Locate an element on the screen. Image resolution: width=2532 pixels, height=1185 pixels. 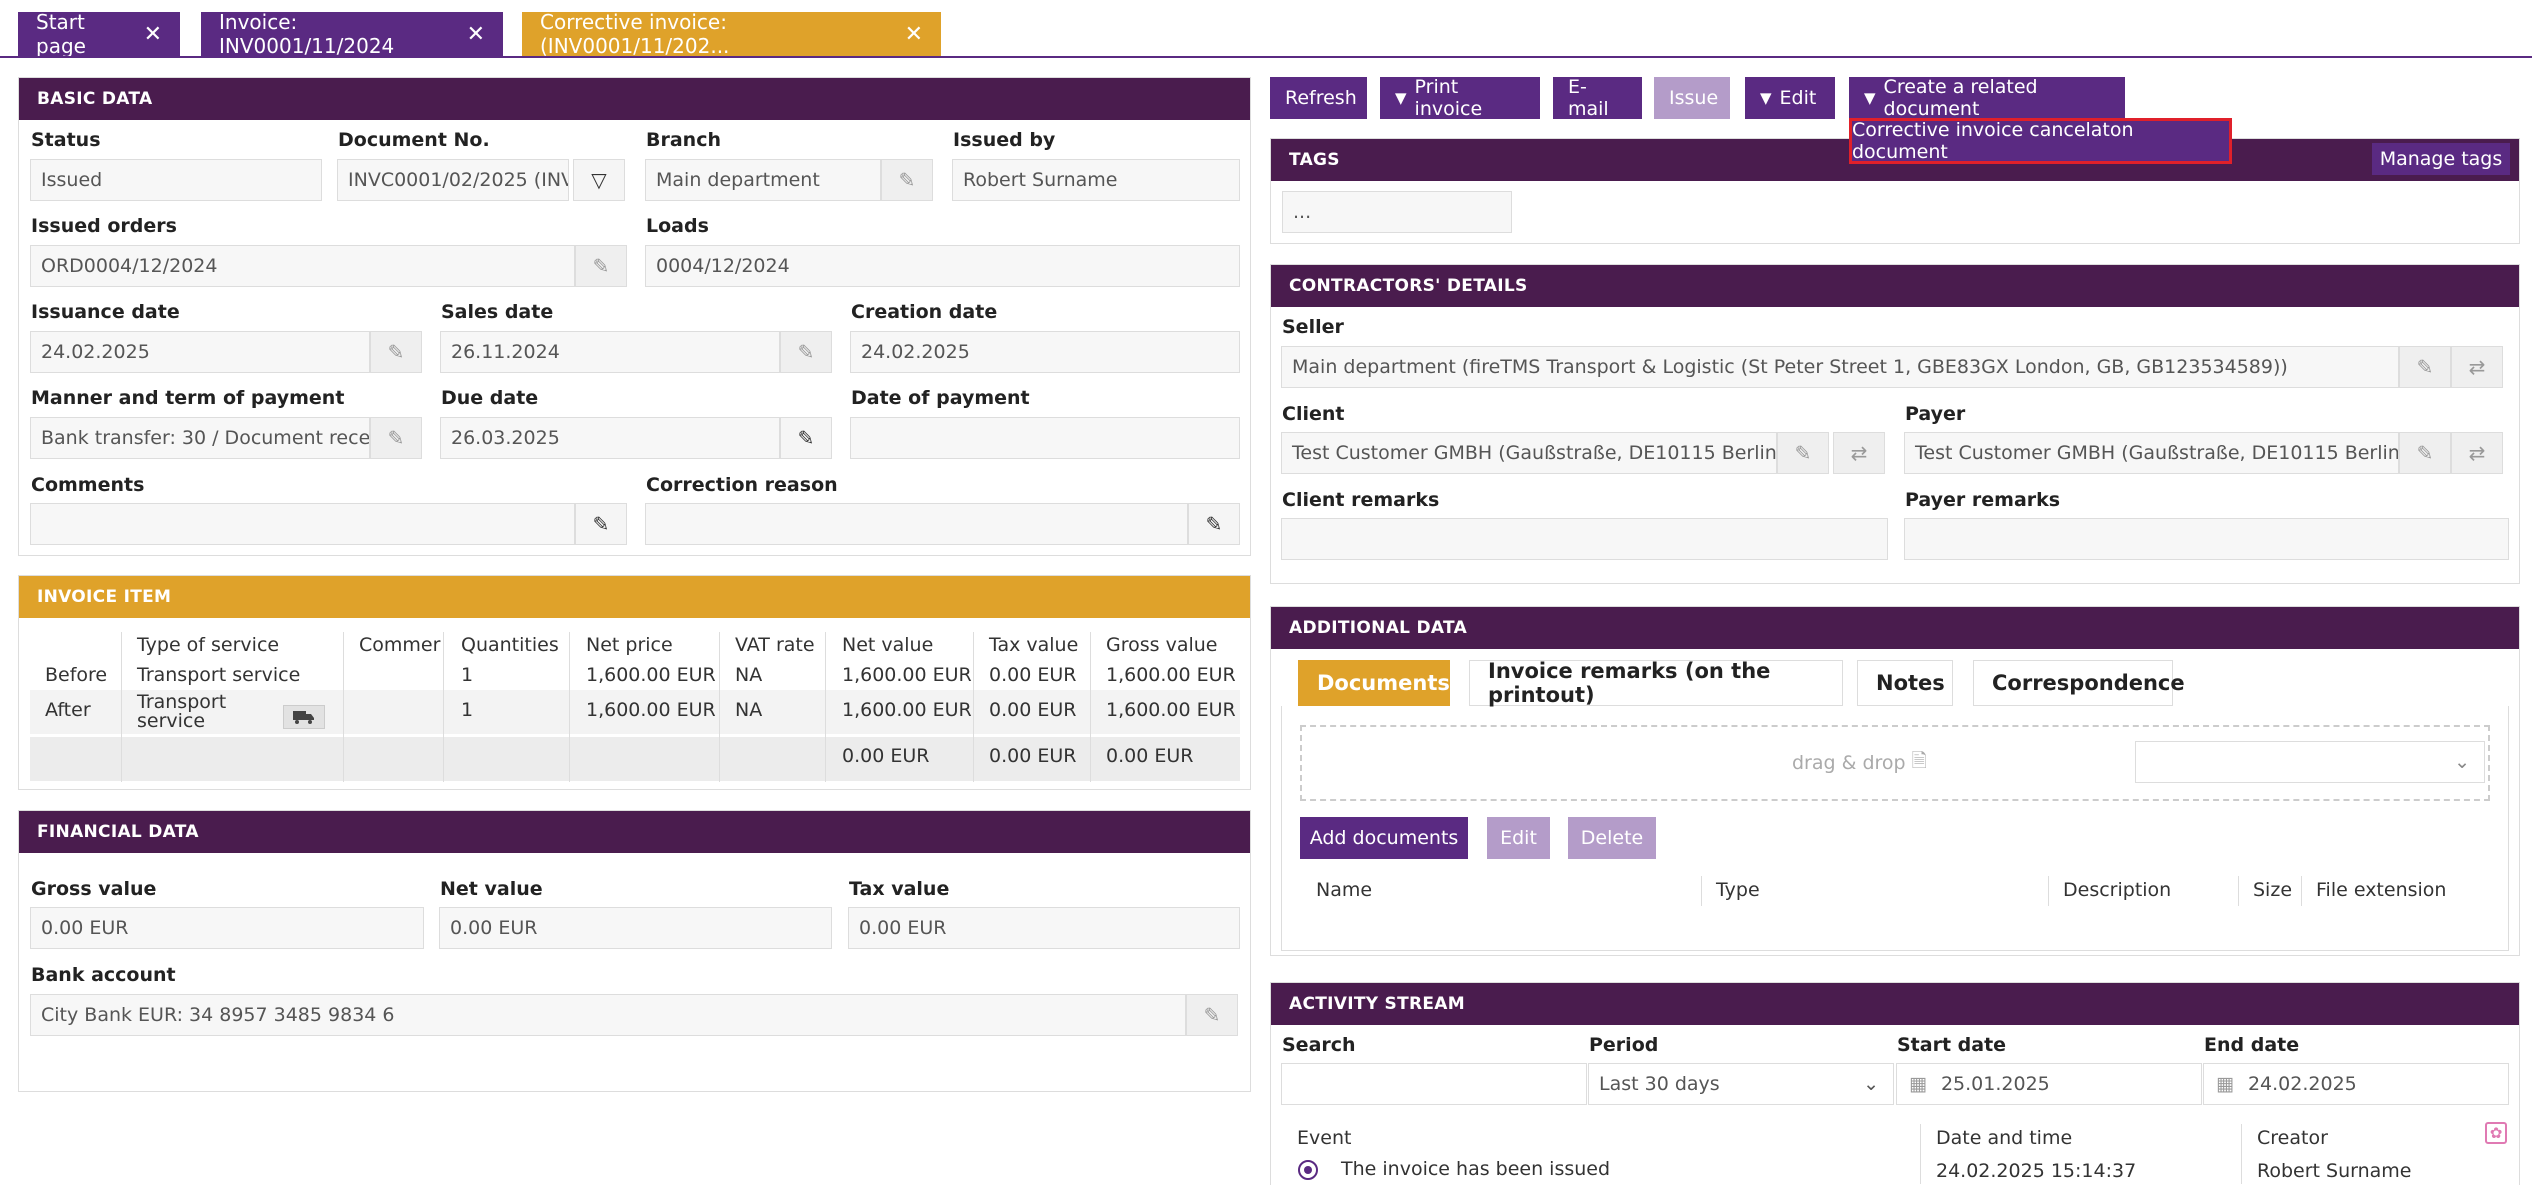
corrective-invoice-cancelation-menu-item: Corrective invoice cancelaton document is located at coordinates (2040, 141).